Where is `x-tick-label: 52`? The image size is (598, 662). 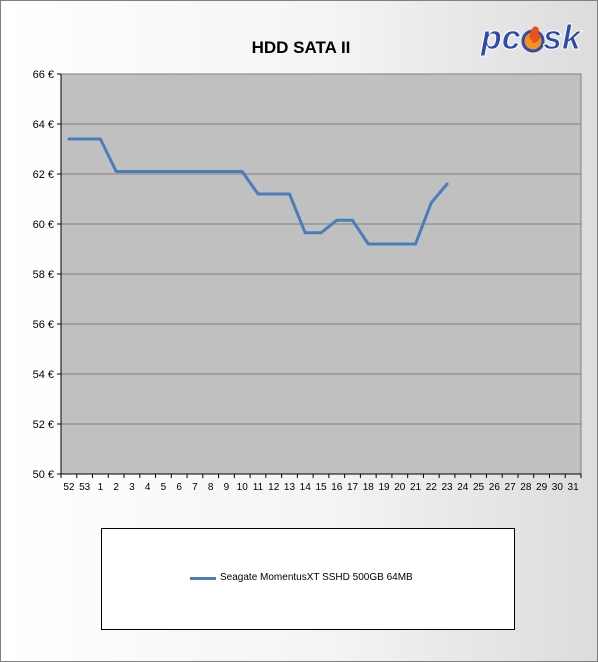
x-tick-label: 52 is located at coordinates (69, 487).